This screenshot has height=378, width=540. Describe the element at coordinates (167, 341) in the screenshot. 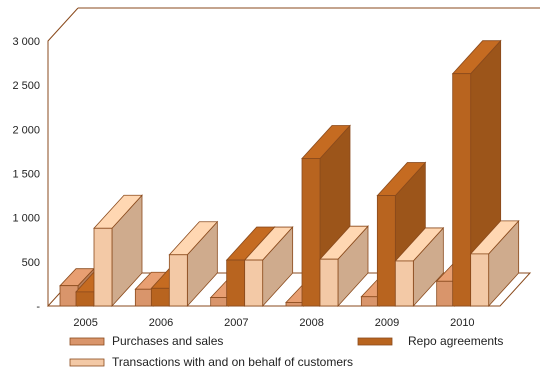

I see `legend-label: Purchases and sales` at that location.